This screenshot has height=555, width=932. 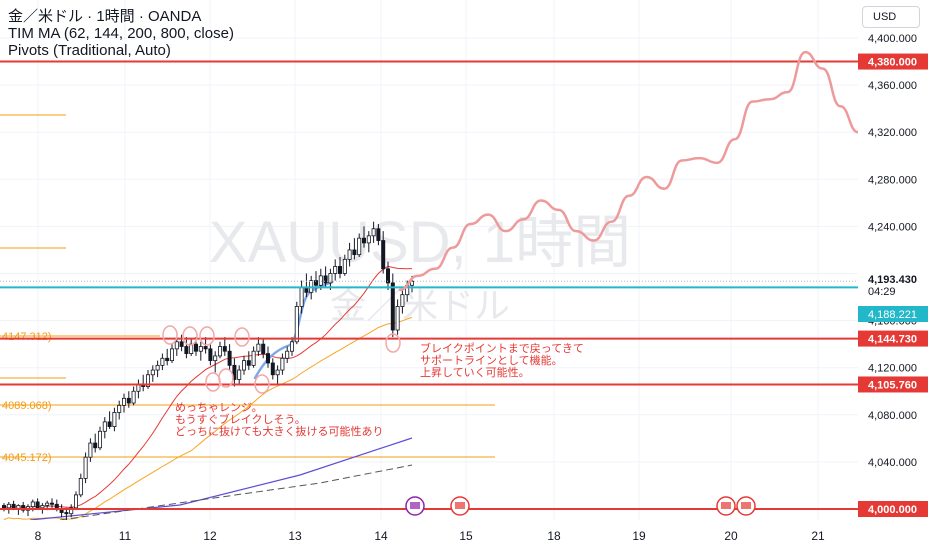 I want to click on price-label-text: 4,105.760, so click(x=892, y=385).